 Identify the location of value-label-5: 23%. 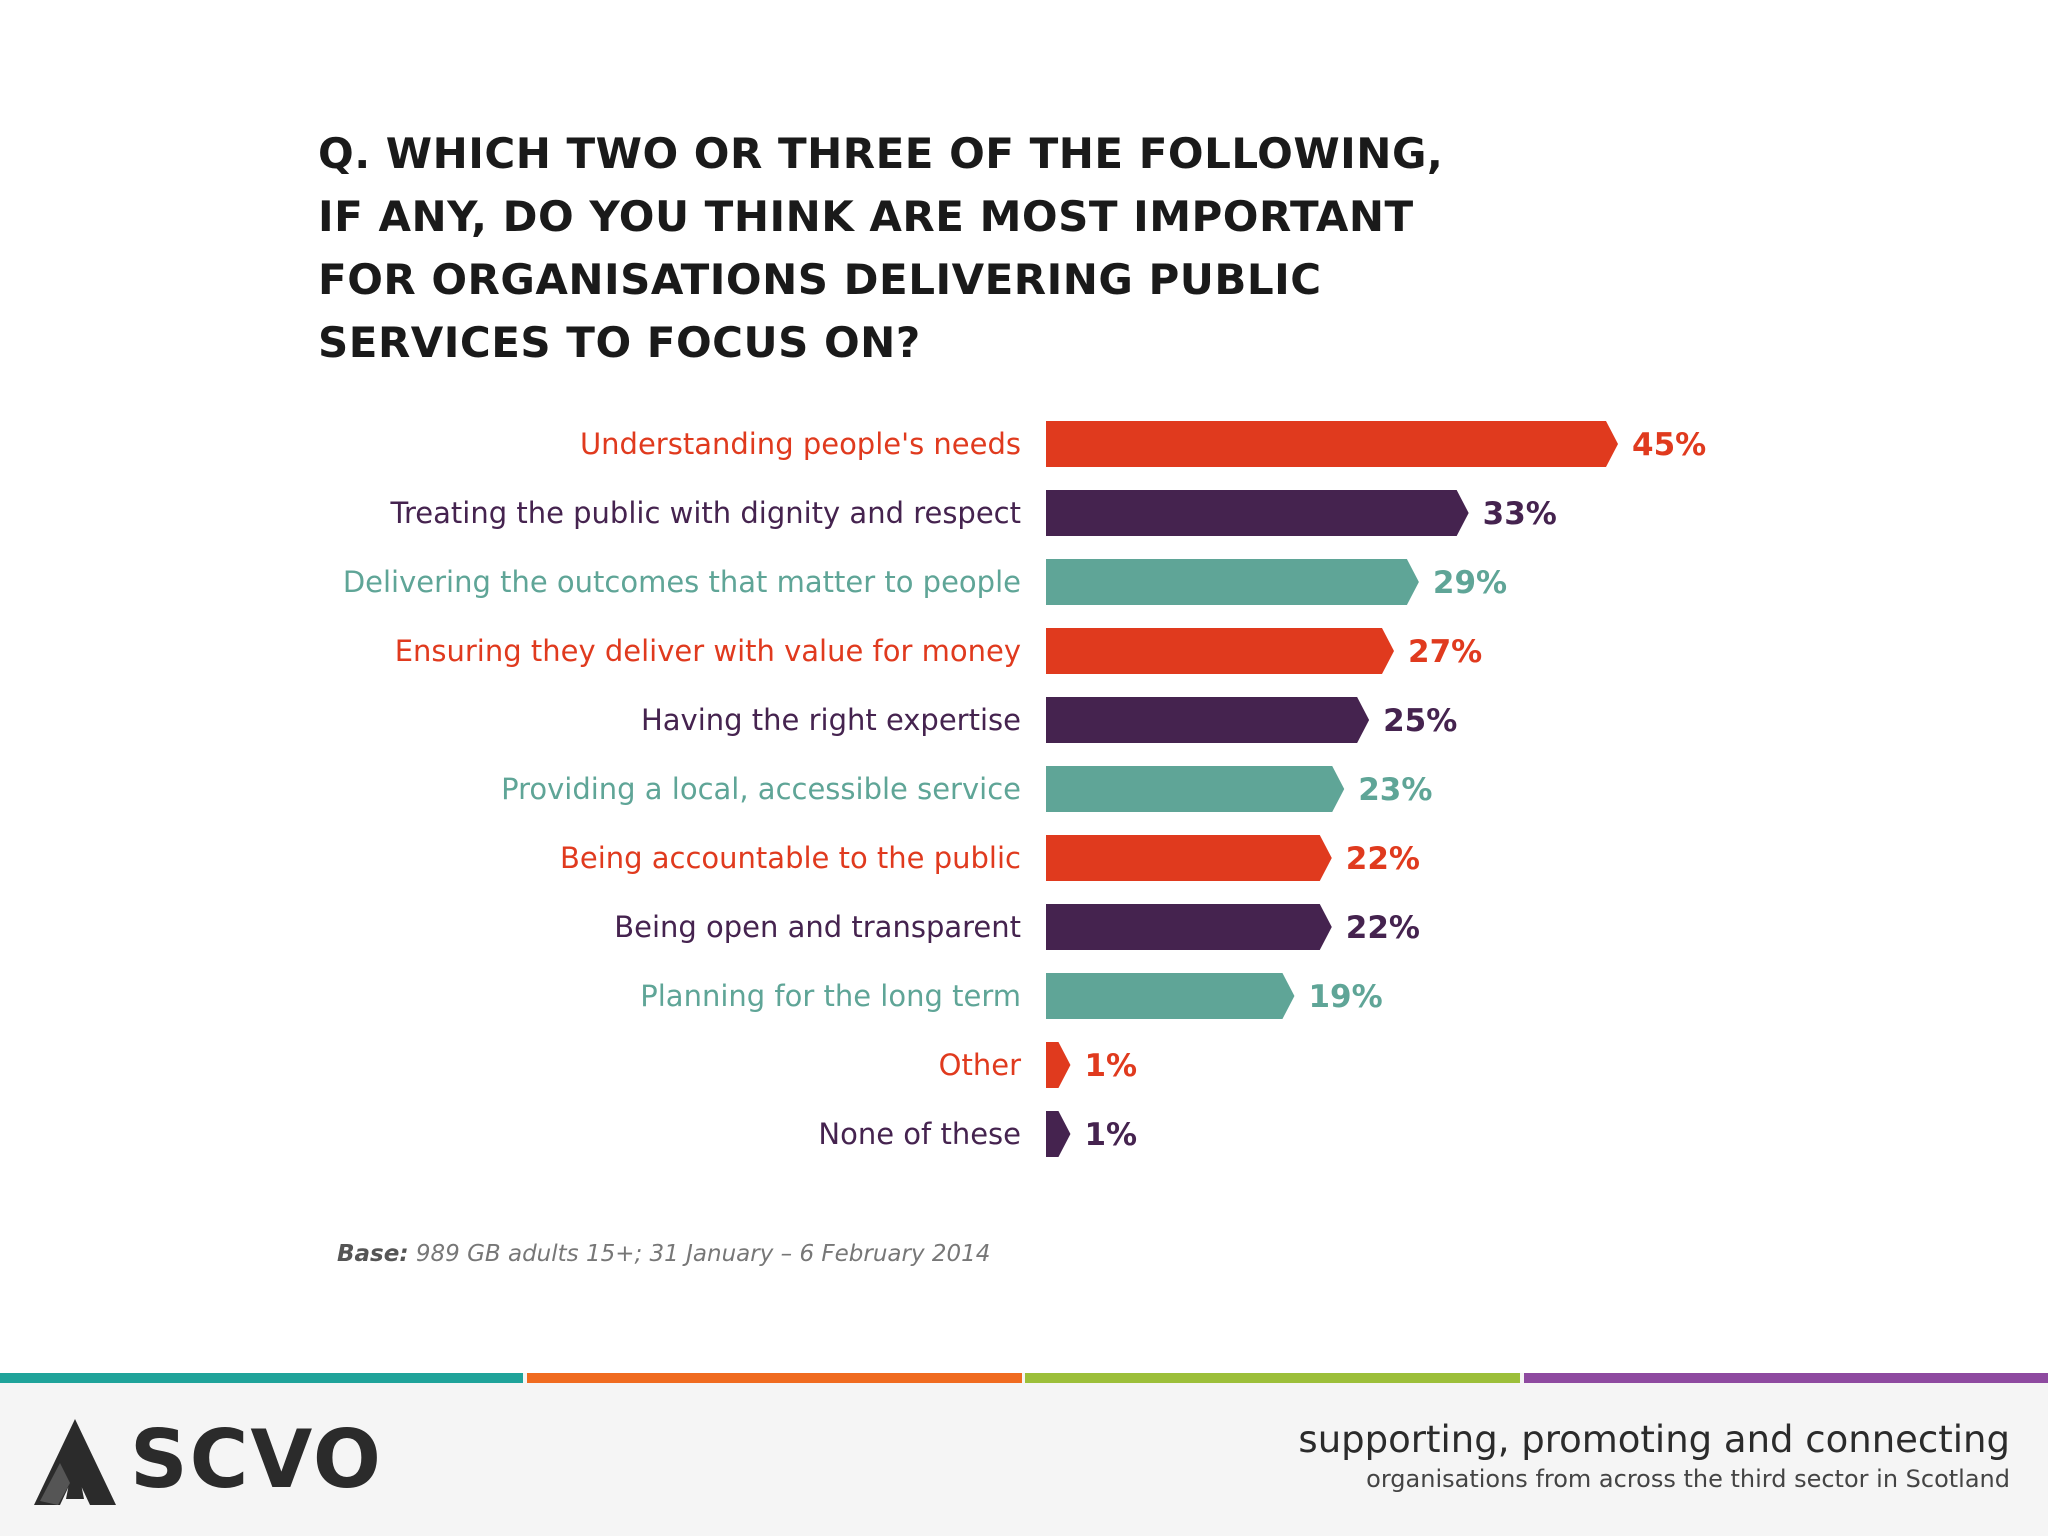
(1395, 790).